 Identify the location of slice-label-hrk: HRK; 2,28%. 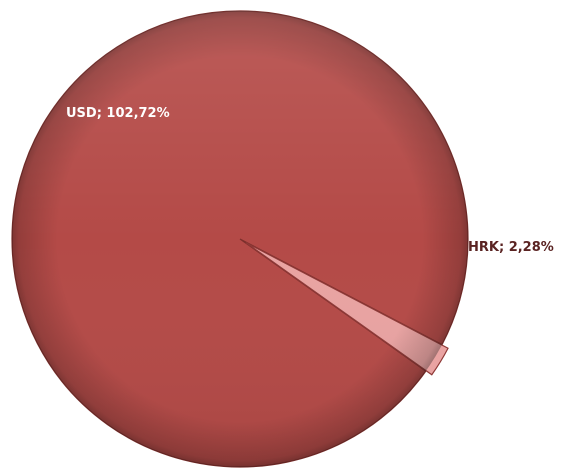
(511, 247).